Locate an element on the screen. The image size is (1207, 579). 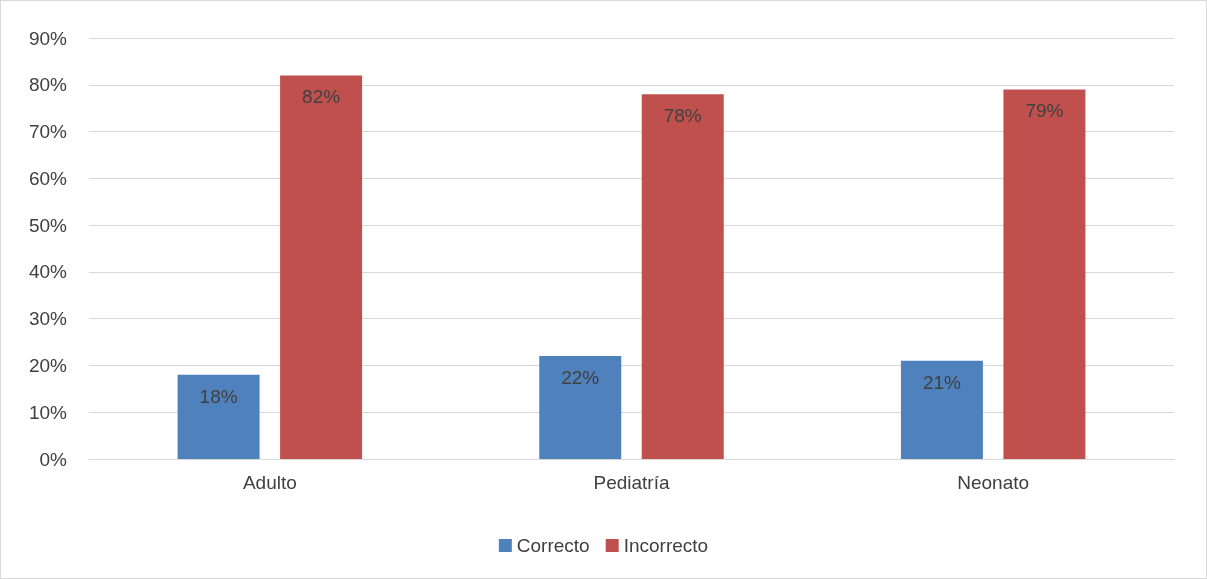
data-label: 78% is located at coordinates (682, 116).